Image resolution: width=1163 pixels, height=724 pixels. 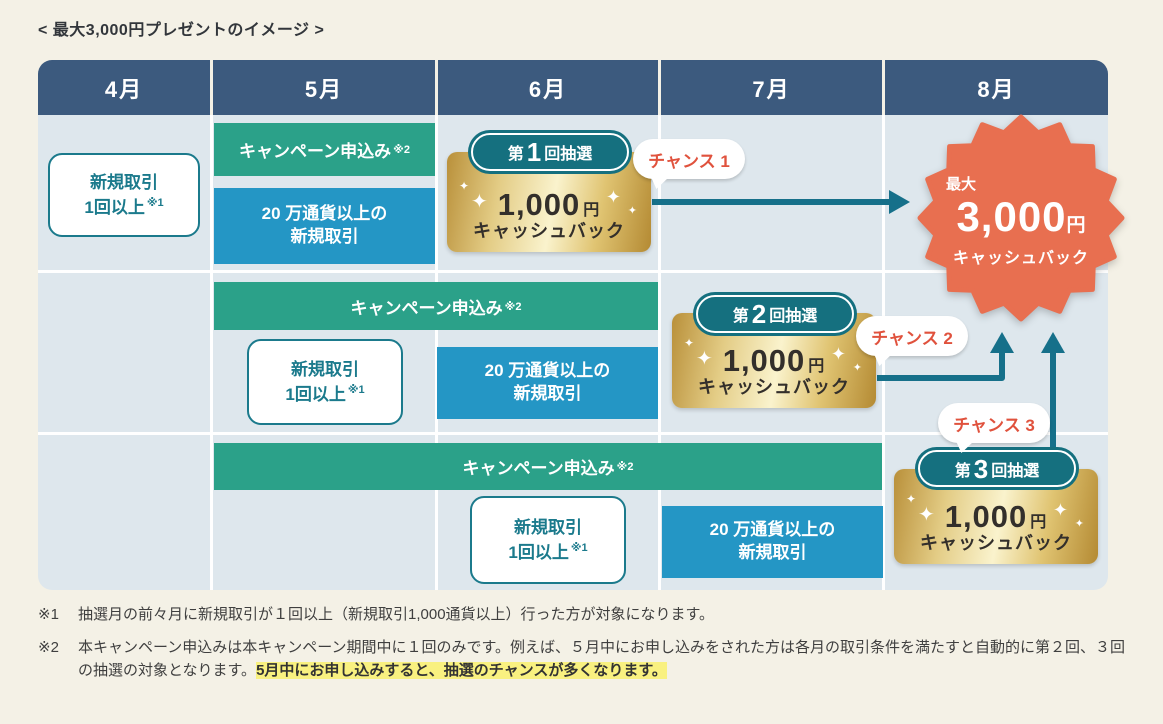 What do you see at coordinates (534, 152) in the screenshot?
I see `pill-number: 1` at bounding box center [534, 152].